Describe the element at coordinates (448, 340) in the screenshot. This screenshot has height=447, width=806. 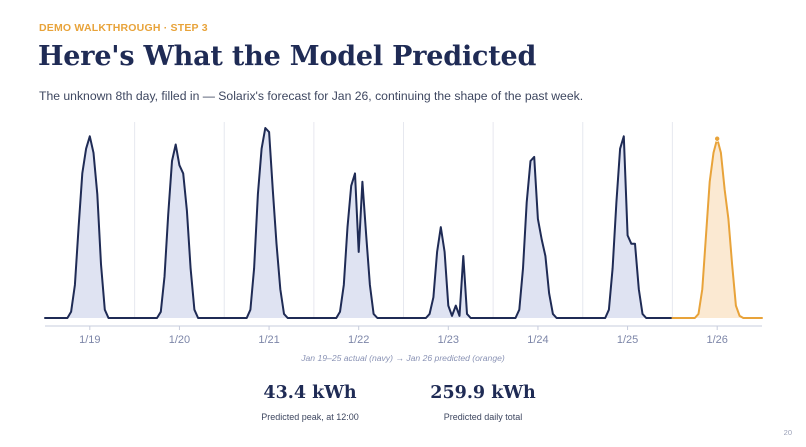
I see `x-tick-label: 1/23` at that location.